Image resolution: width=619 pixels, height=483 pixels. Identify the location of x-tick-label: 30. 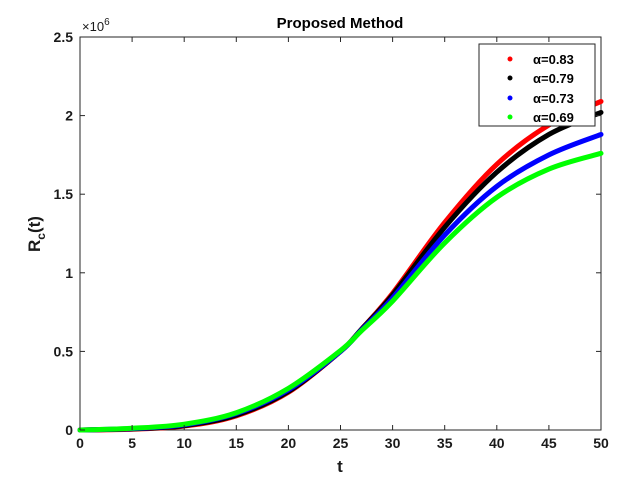
(393, 443).